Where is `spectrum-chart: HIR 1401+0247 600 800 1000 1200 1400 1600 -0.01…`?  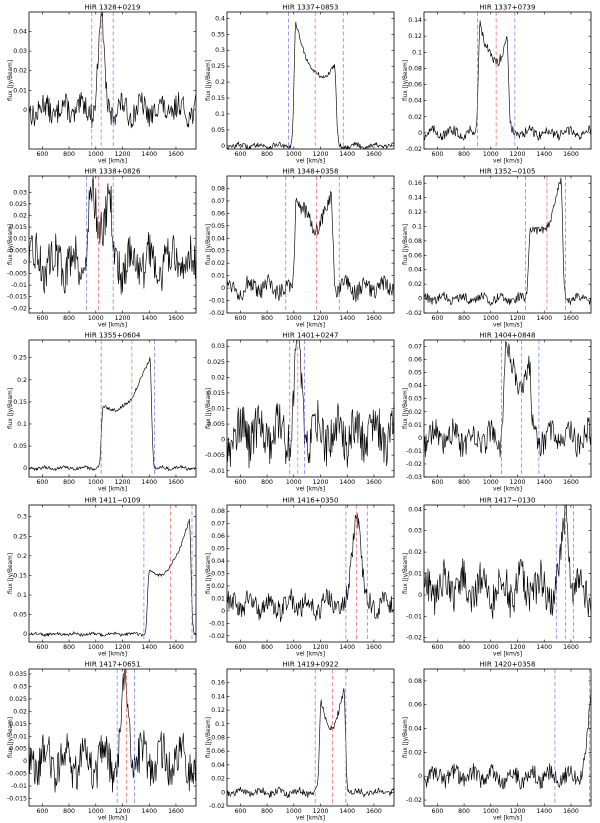 spectrum-chart: HIR 1401+0247 600 800 1000 1200 1400 1600 -0.01… is located at coordinates (300, 412).